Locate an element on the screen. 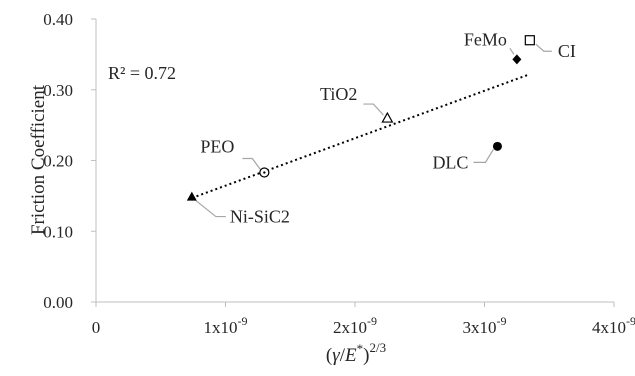 The width and height of the screenshot is (635, 376). x-tick-label: 1x10⁻⁹ is located at coordinates (226, 325).